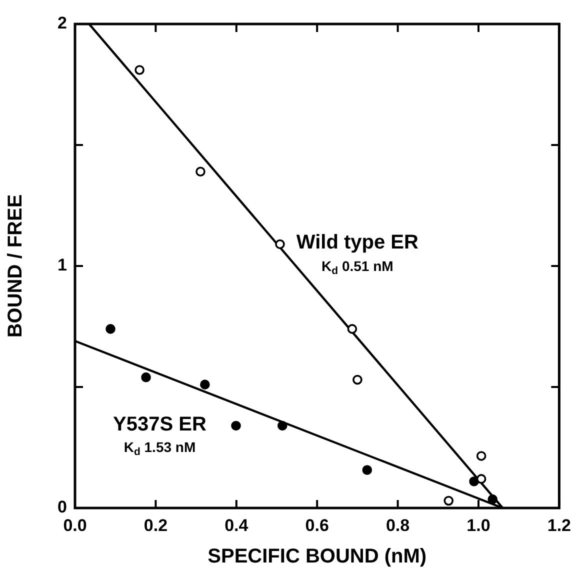 The image size is (579, 573). I want to click on x-tick-label: 0.2, so click(156, 525).